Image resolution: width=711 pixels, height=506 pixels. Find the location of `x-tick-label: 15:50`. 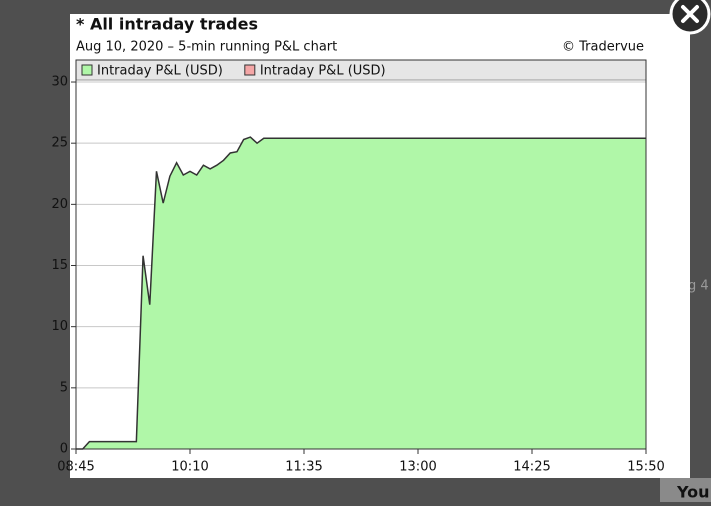

x-tick-label: 15:50 is located at coordinates (645, 467).